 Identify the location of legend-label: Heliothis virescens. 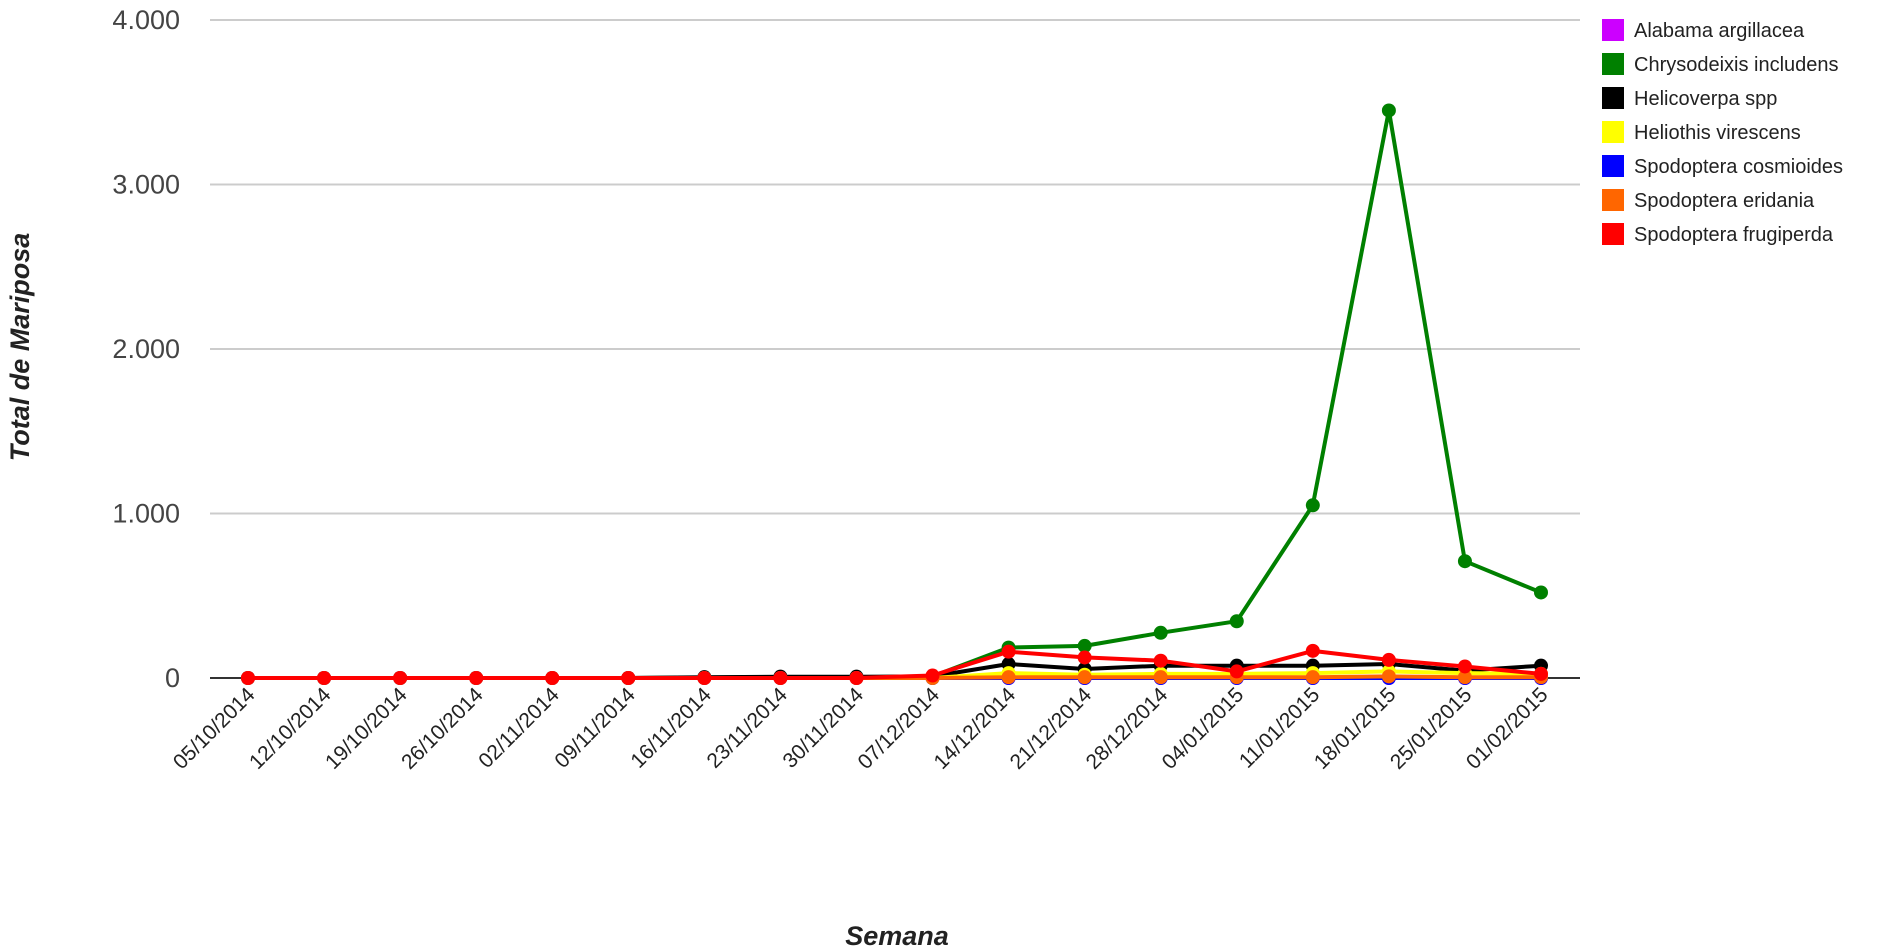
(1717, 133).